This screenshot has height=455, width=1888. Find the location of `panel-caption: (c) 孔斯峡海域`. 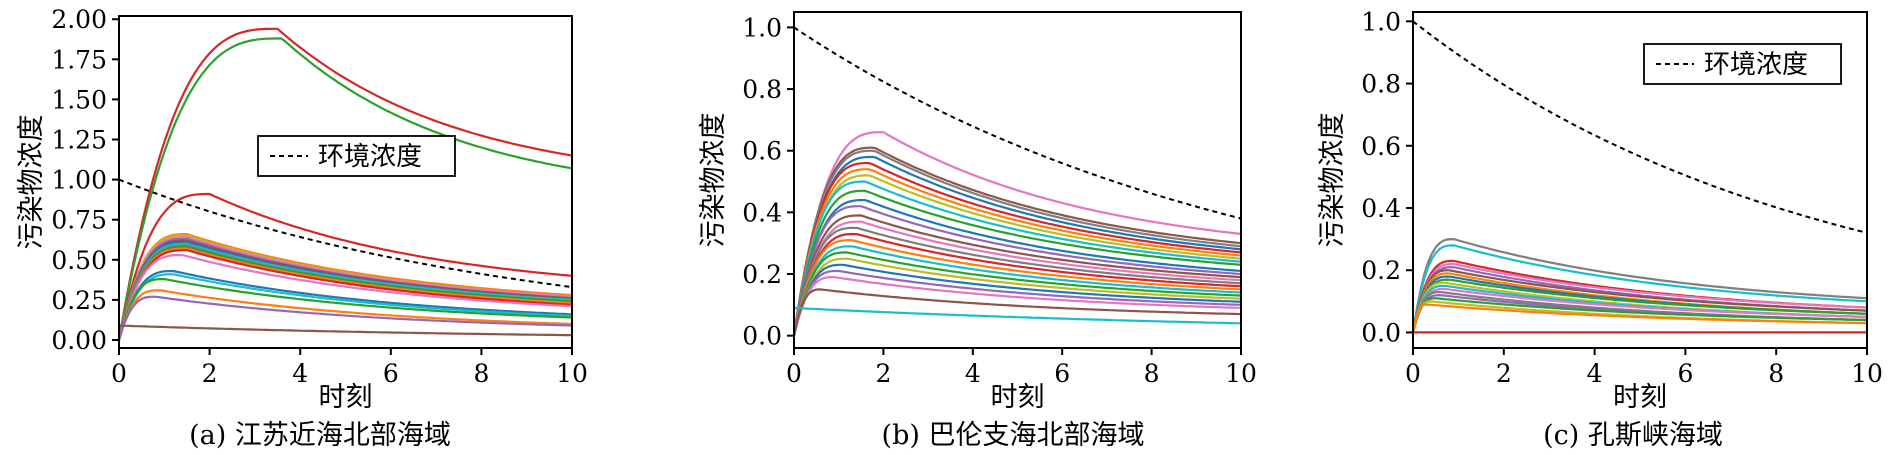

panel-caption: (c) 孔斯峡海域 is located at coordinates (1633, 435).